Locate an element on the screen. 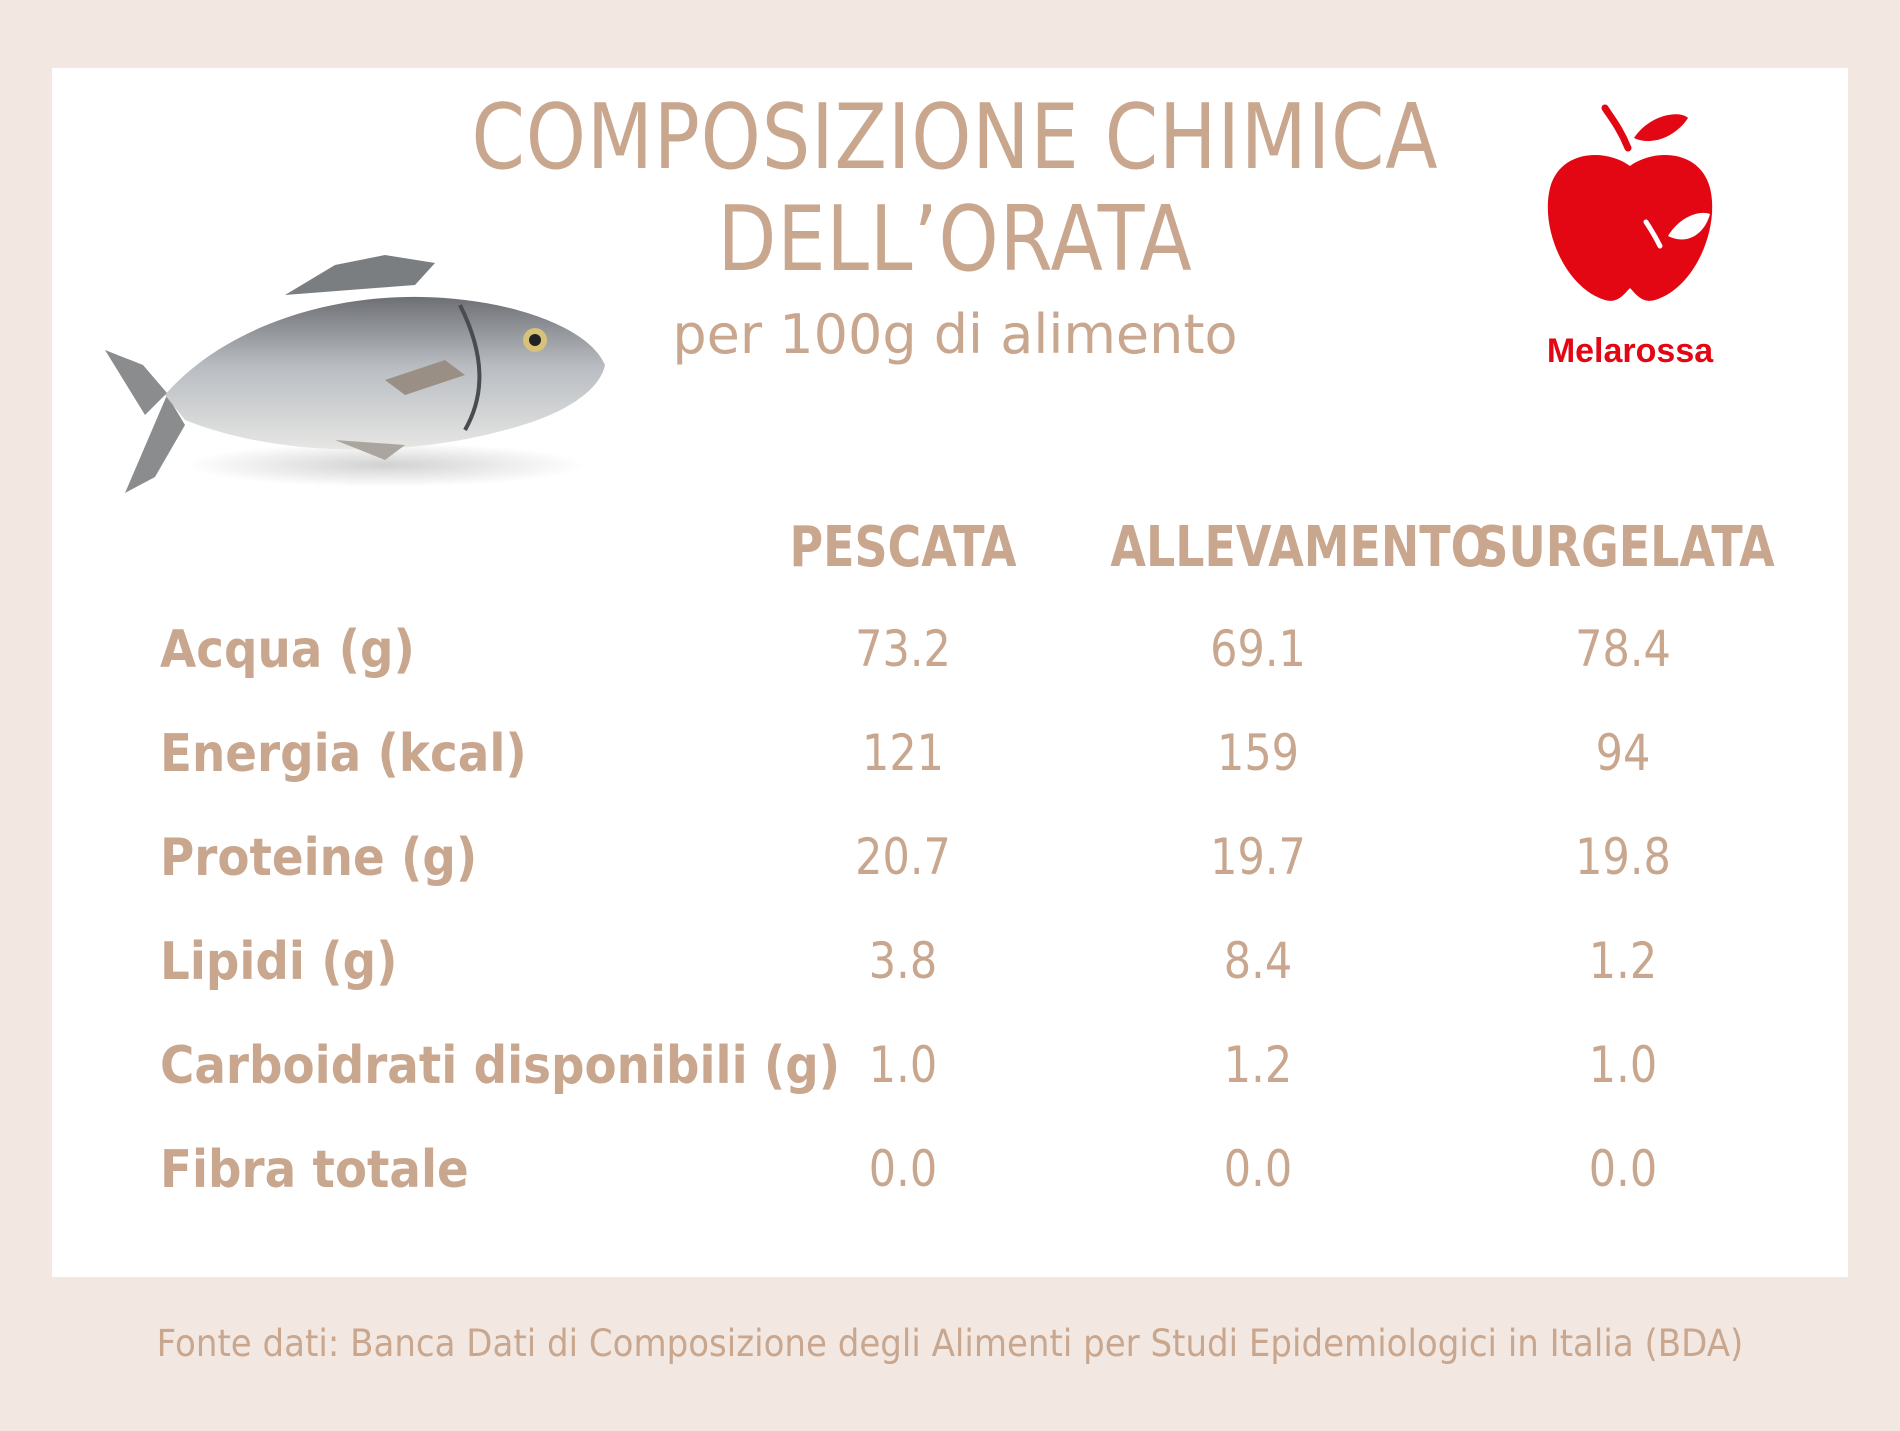  cell-value: 8.4 is located at coordinates (1258, 961).